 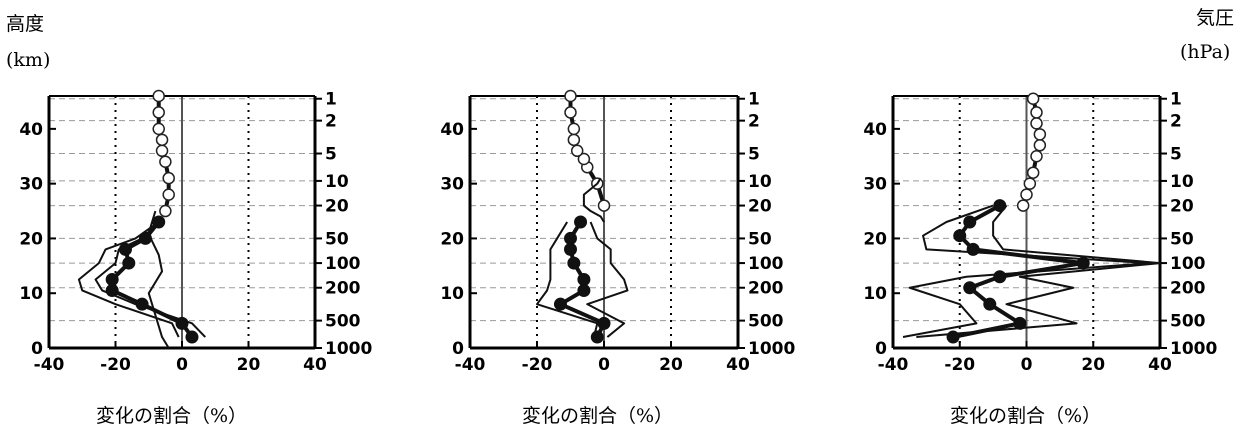 I want to click on right-axis-unit: (hPa), so click(x=1205, y=52).